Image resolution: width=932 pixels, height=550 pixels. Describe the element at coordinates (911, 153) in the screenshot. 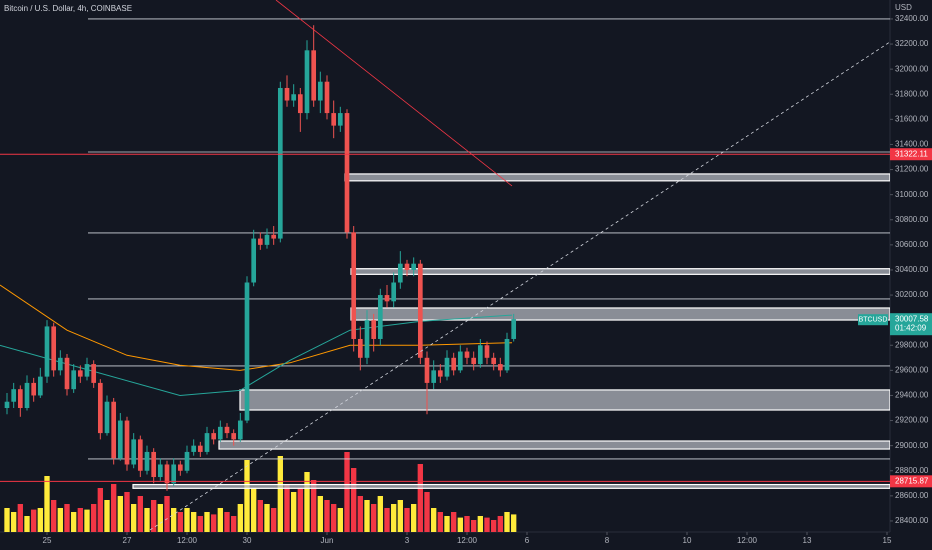

I see `price-tag-label: 31322.11` at that location.